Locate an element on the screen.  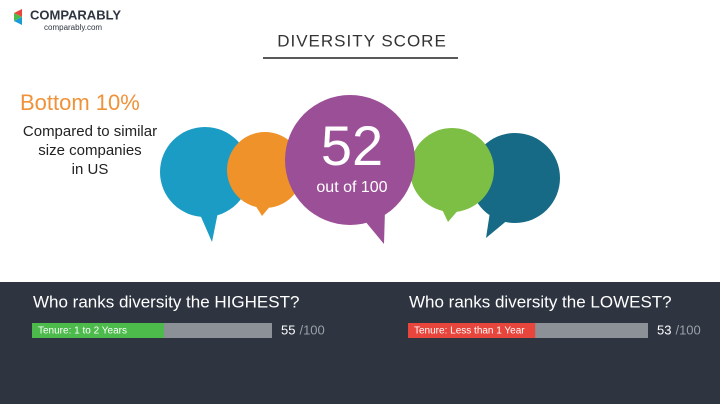
logo-url: comparably.com is located at coordinates (73, 27).